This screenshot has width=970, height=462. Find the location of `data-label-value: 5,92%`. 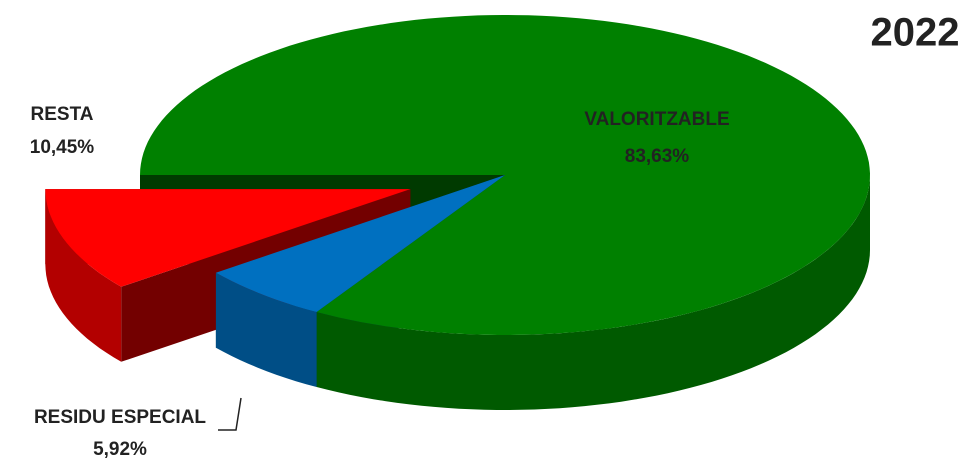

data-label-value: 5,92% is located at coordinates (120, 449).